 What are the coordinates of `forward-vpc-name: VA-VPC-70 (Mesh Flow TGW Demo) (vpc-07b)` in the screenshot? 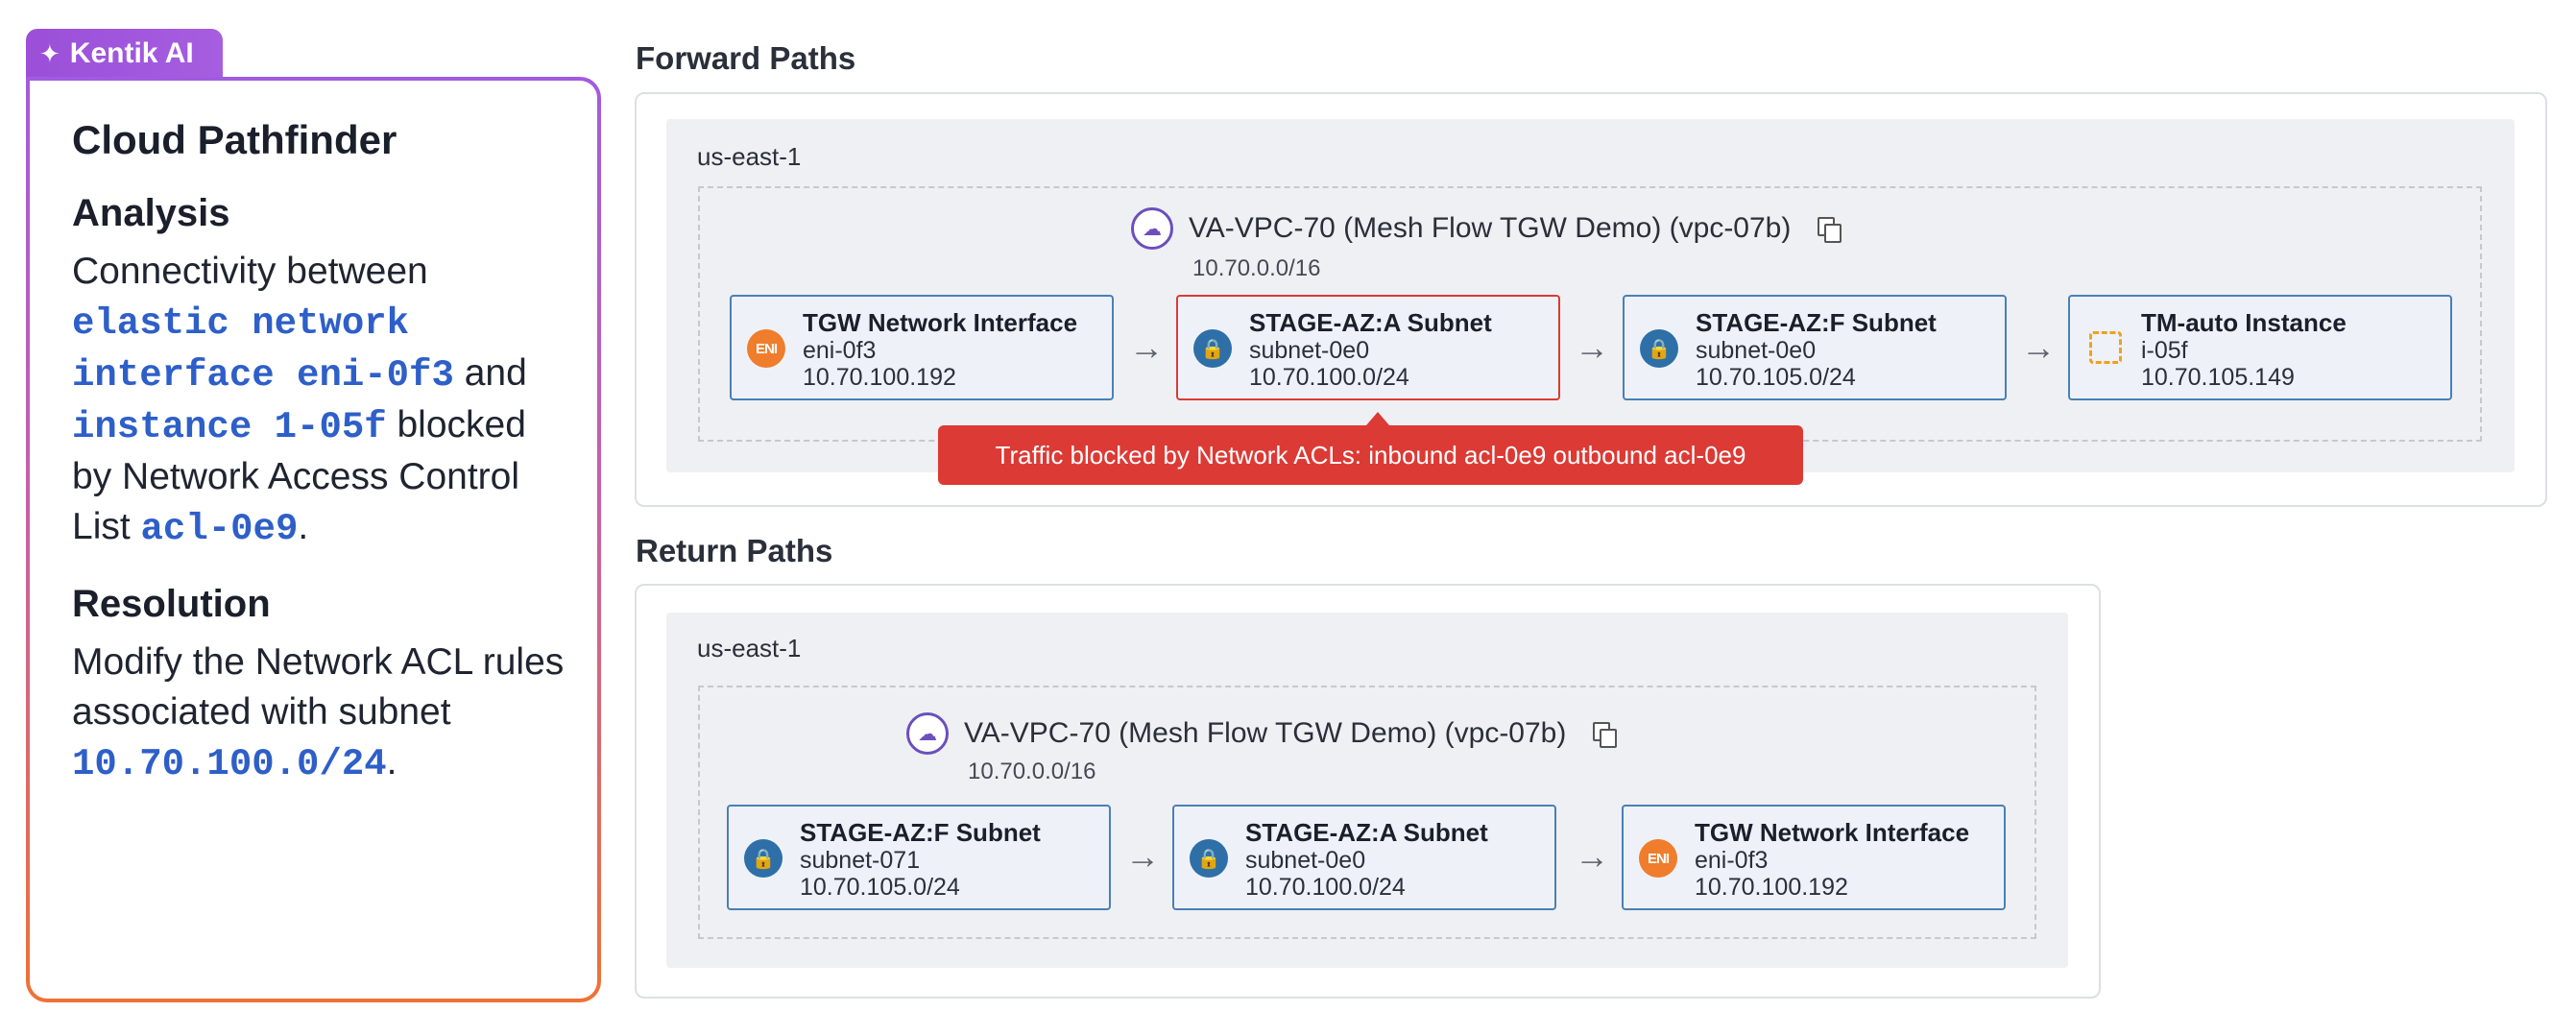 It's located at (1490, 228).